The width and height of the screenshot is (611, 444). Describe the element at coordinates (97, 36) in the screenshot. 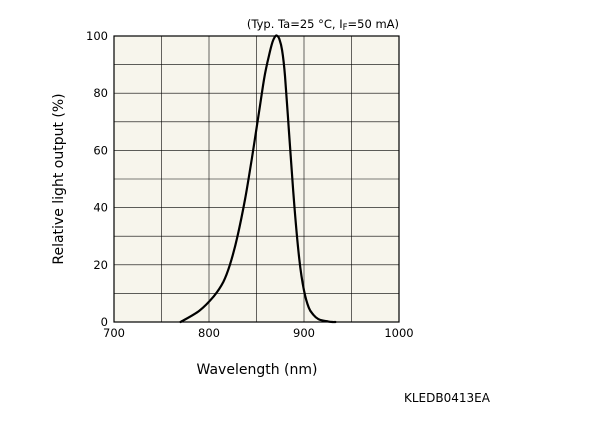

I see `y-tick-label: 100` at that location.